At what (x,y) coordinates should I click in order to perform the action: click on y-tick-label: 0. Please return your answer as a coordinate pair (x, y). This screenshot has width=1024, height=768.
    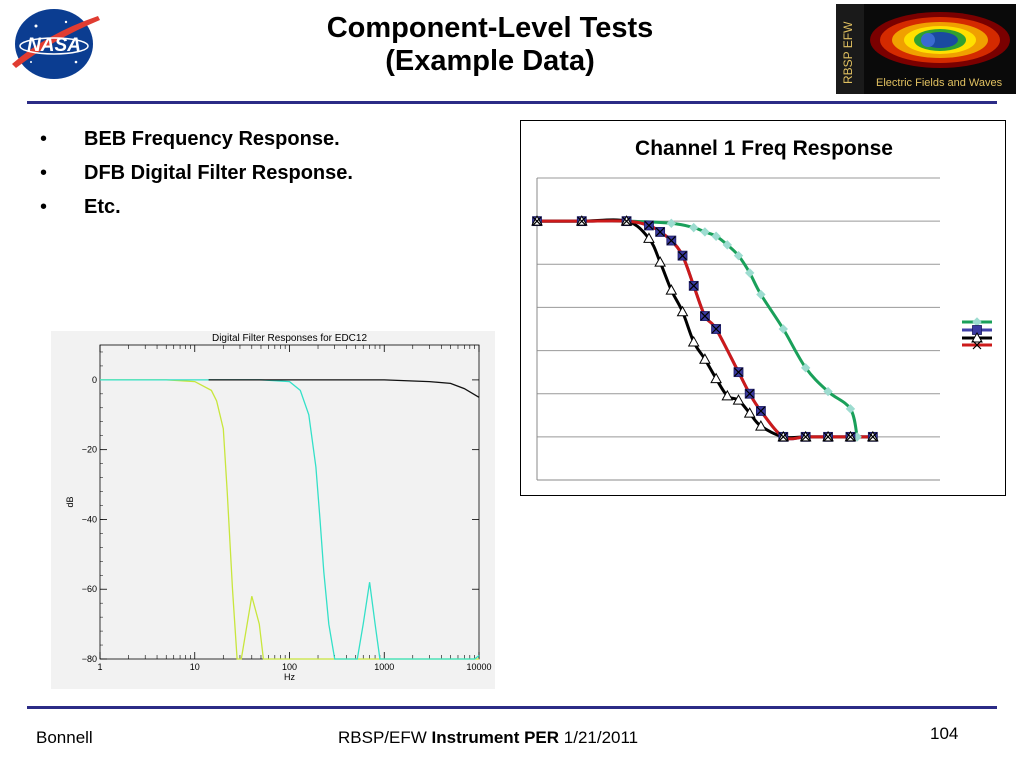
    Looking at the image, I should click on (94, 380).